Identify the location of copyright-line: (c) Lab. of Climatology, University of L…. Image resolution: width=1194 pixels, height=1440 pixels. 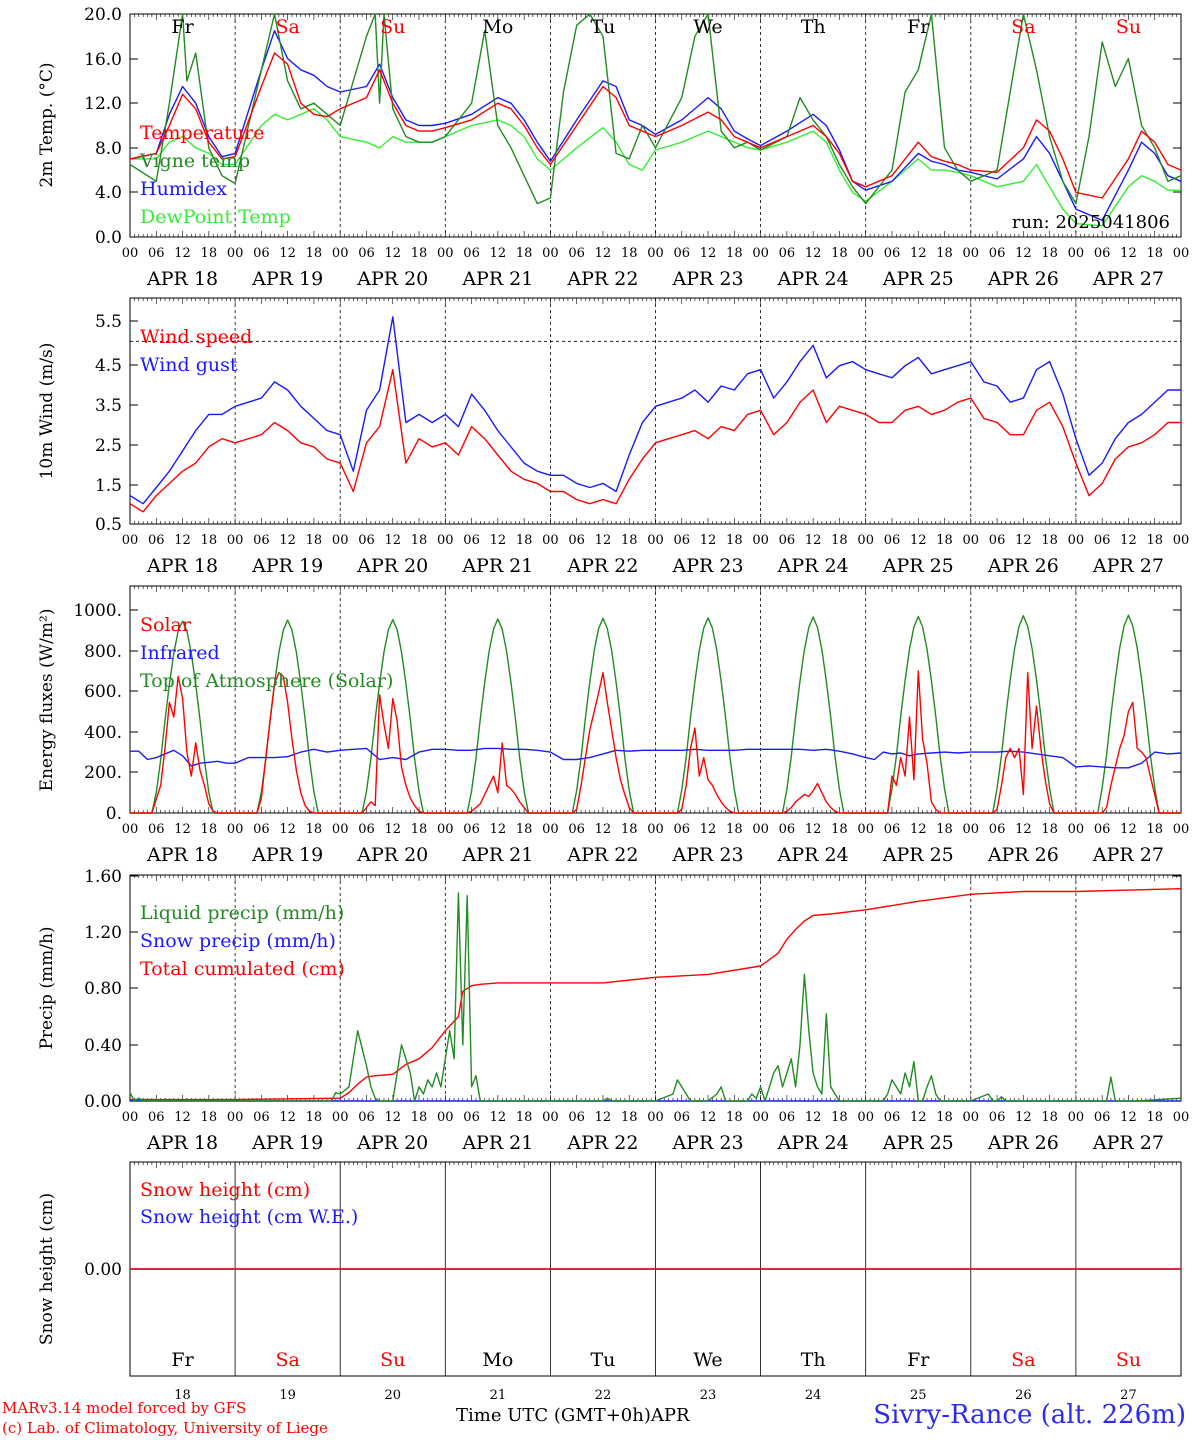
(165, 1428).